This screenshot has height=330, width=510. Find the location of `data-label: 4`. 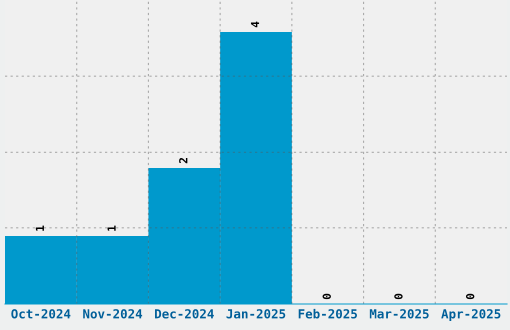

data-label: 4 is located at coordinates (255, 25).